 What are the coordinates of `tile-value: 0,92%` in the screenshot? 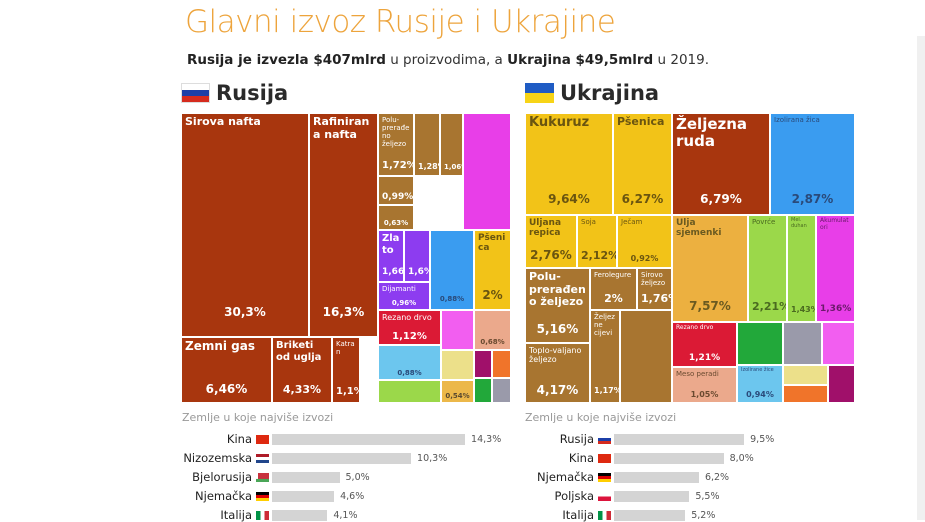 It's located at (644, 258).